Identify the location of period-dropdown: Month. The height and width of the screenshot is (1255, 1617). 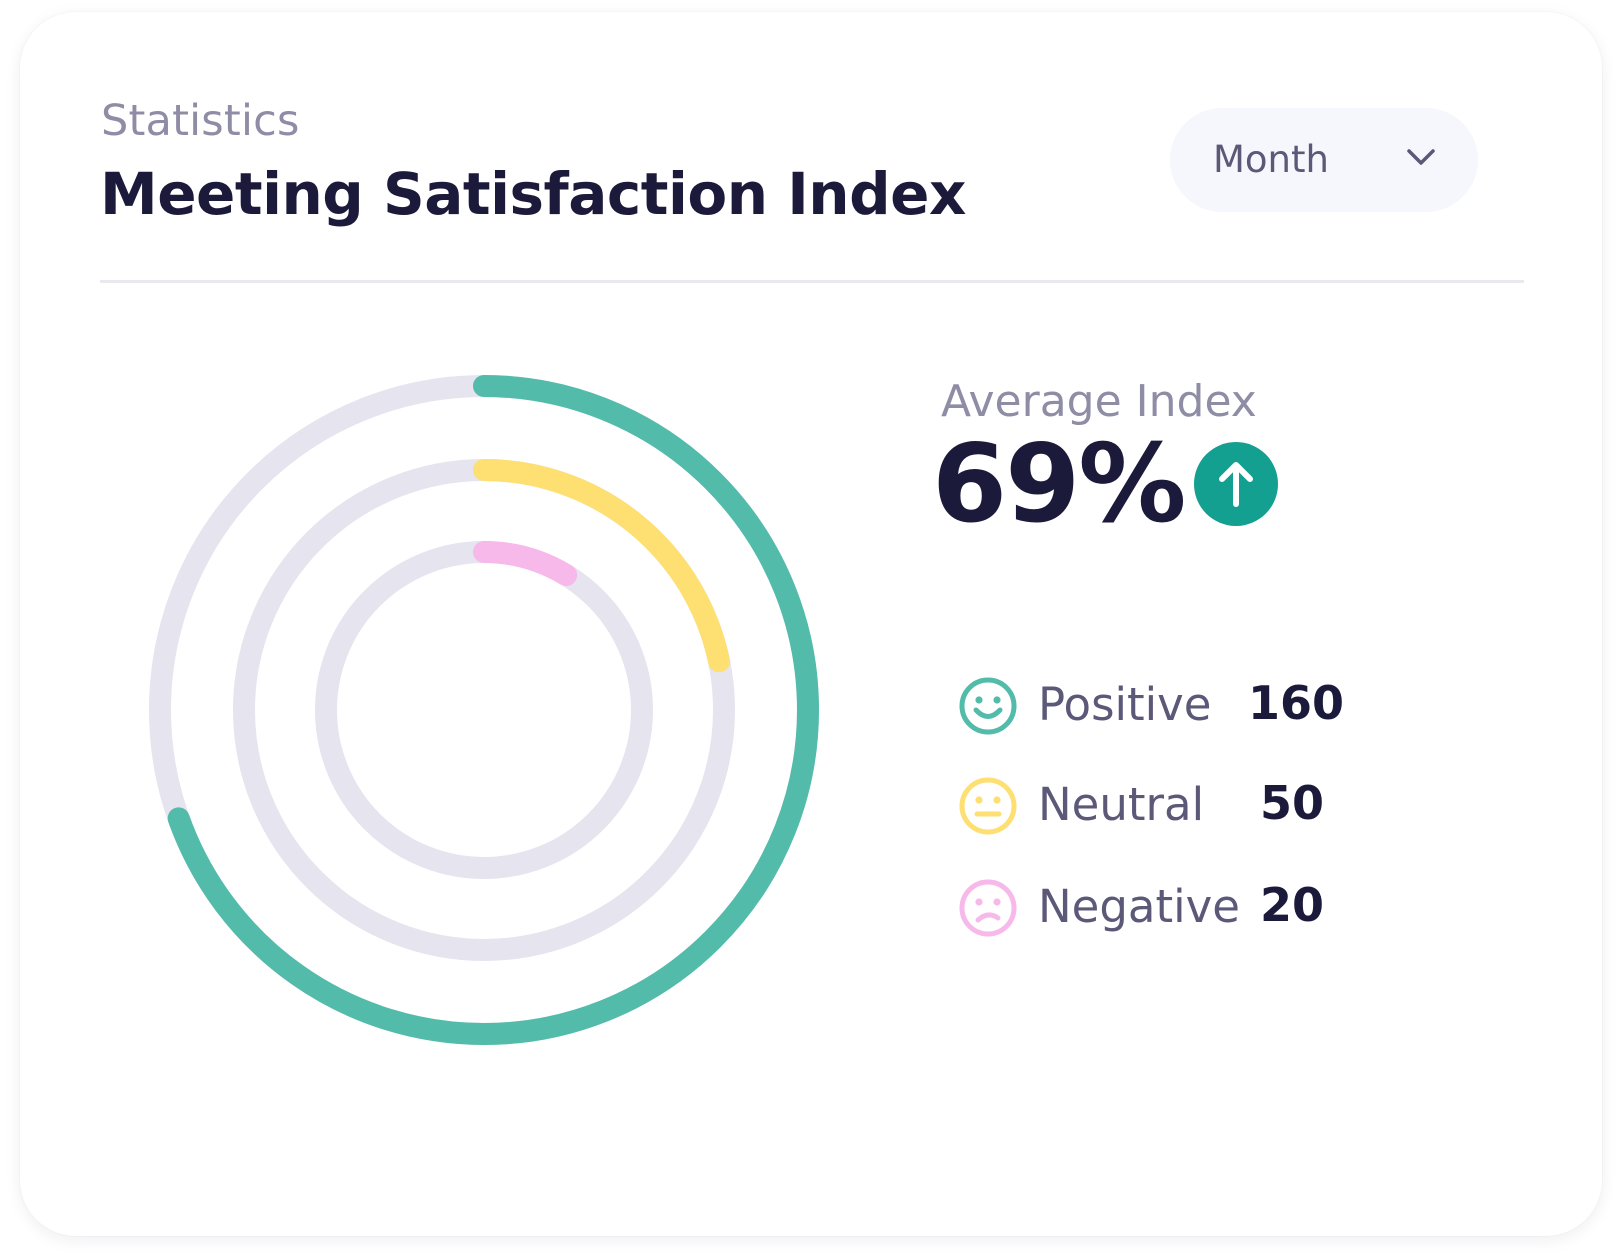
(1324, 160).